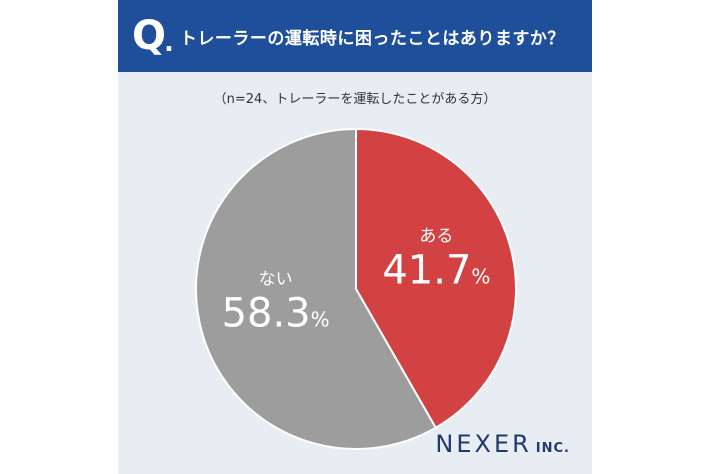 This screenshot has height=474, width=710. Describe the element at coordinates (355, 99) in the screenshot. I see `sample-note: （n=24、トレーラーを運転したことがある方）` at that location.